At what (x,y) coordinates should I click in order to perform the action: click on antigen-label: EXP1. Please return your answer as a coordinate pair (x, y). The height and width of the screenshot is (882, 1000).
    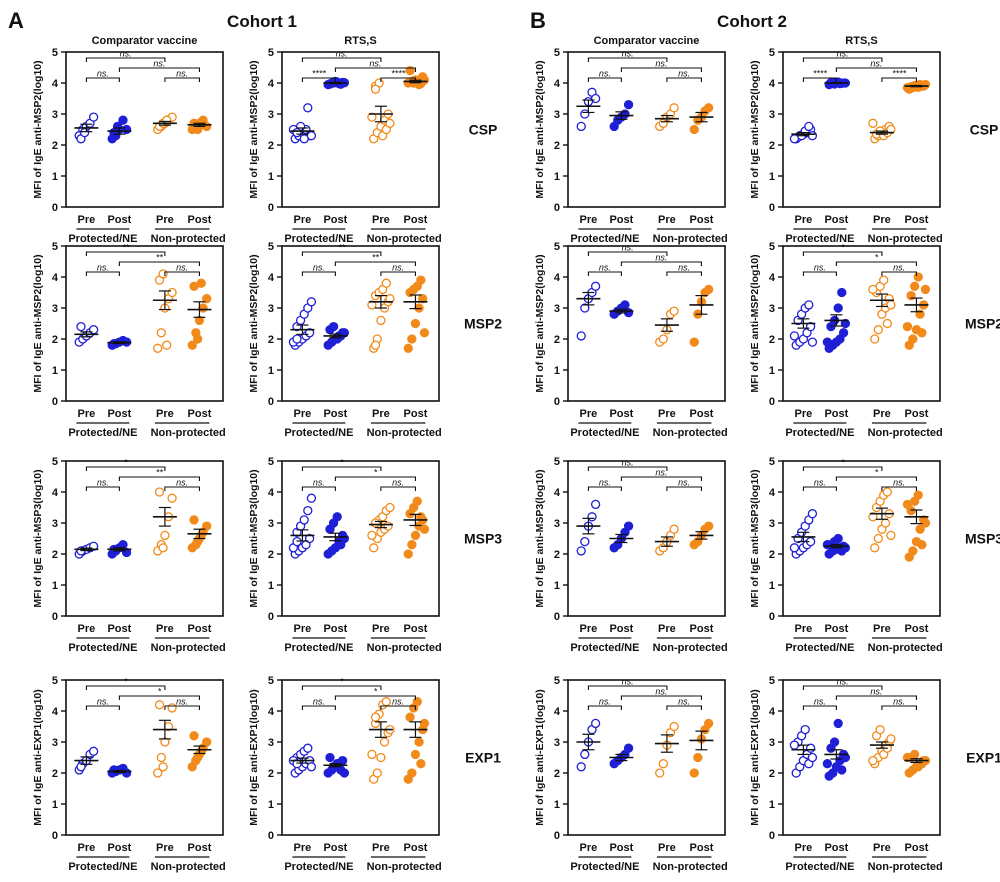
    Looking at the image, I should click on (483, 758).